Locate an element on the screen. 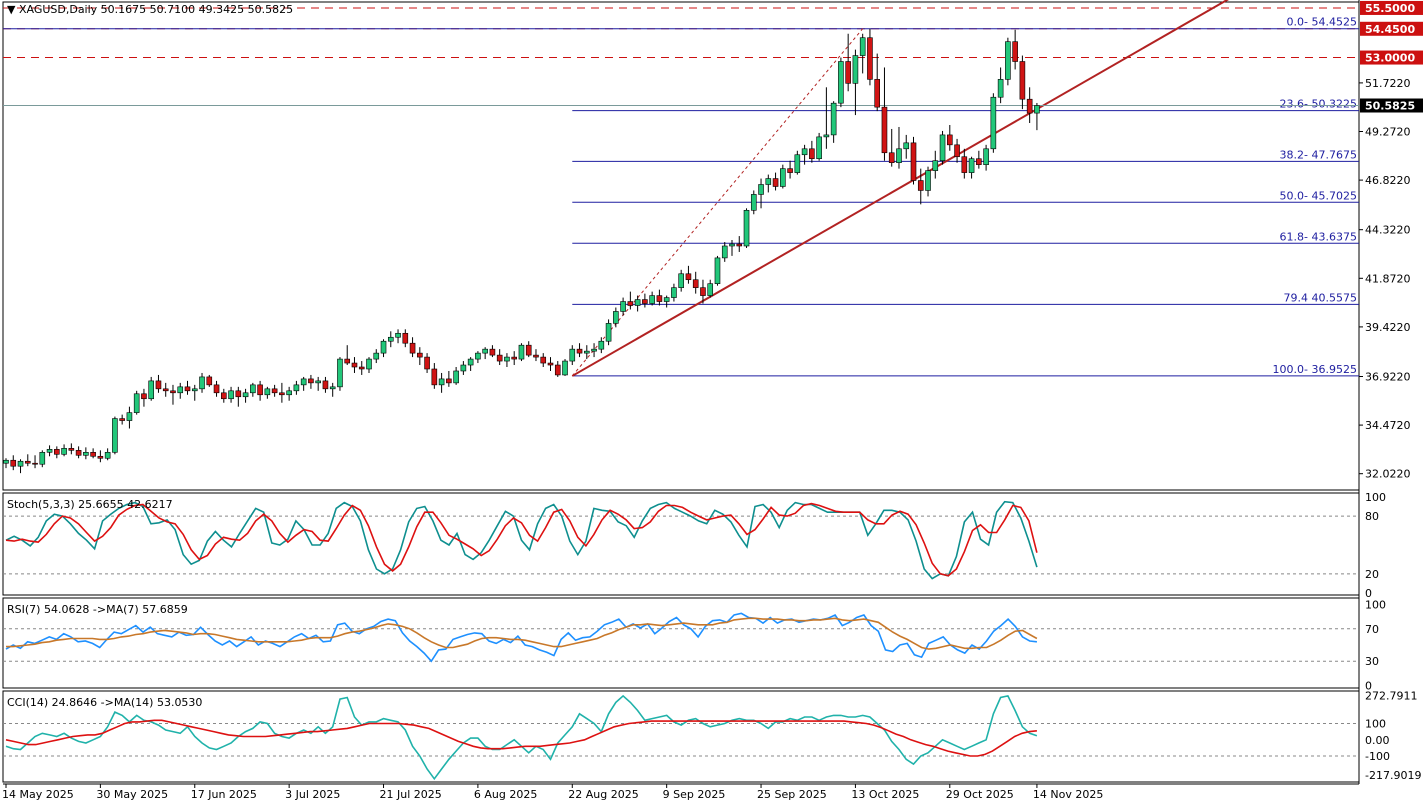 This screenshot has width=1424, height=806. fib-level-label: 50.0- 45.7025 is located at coordinates (1318, 195).